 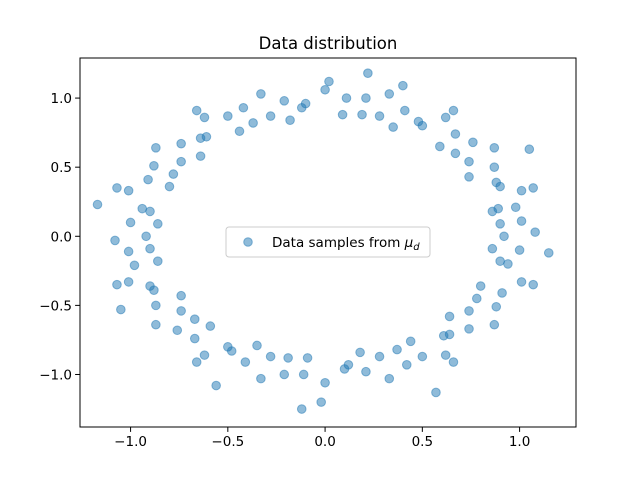 I want to click on legend-label: Data samples from μd, so click(x=346, y=244).